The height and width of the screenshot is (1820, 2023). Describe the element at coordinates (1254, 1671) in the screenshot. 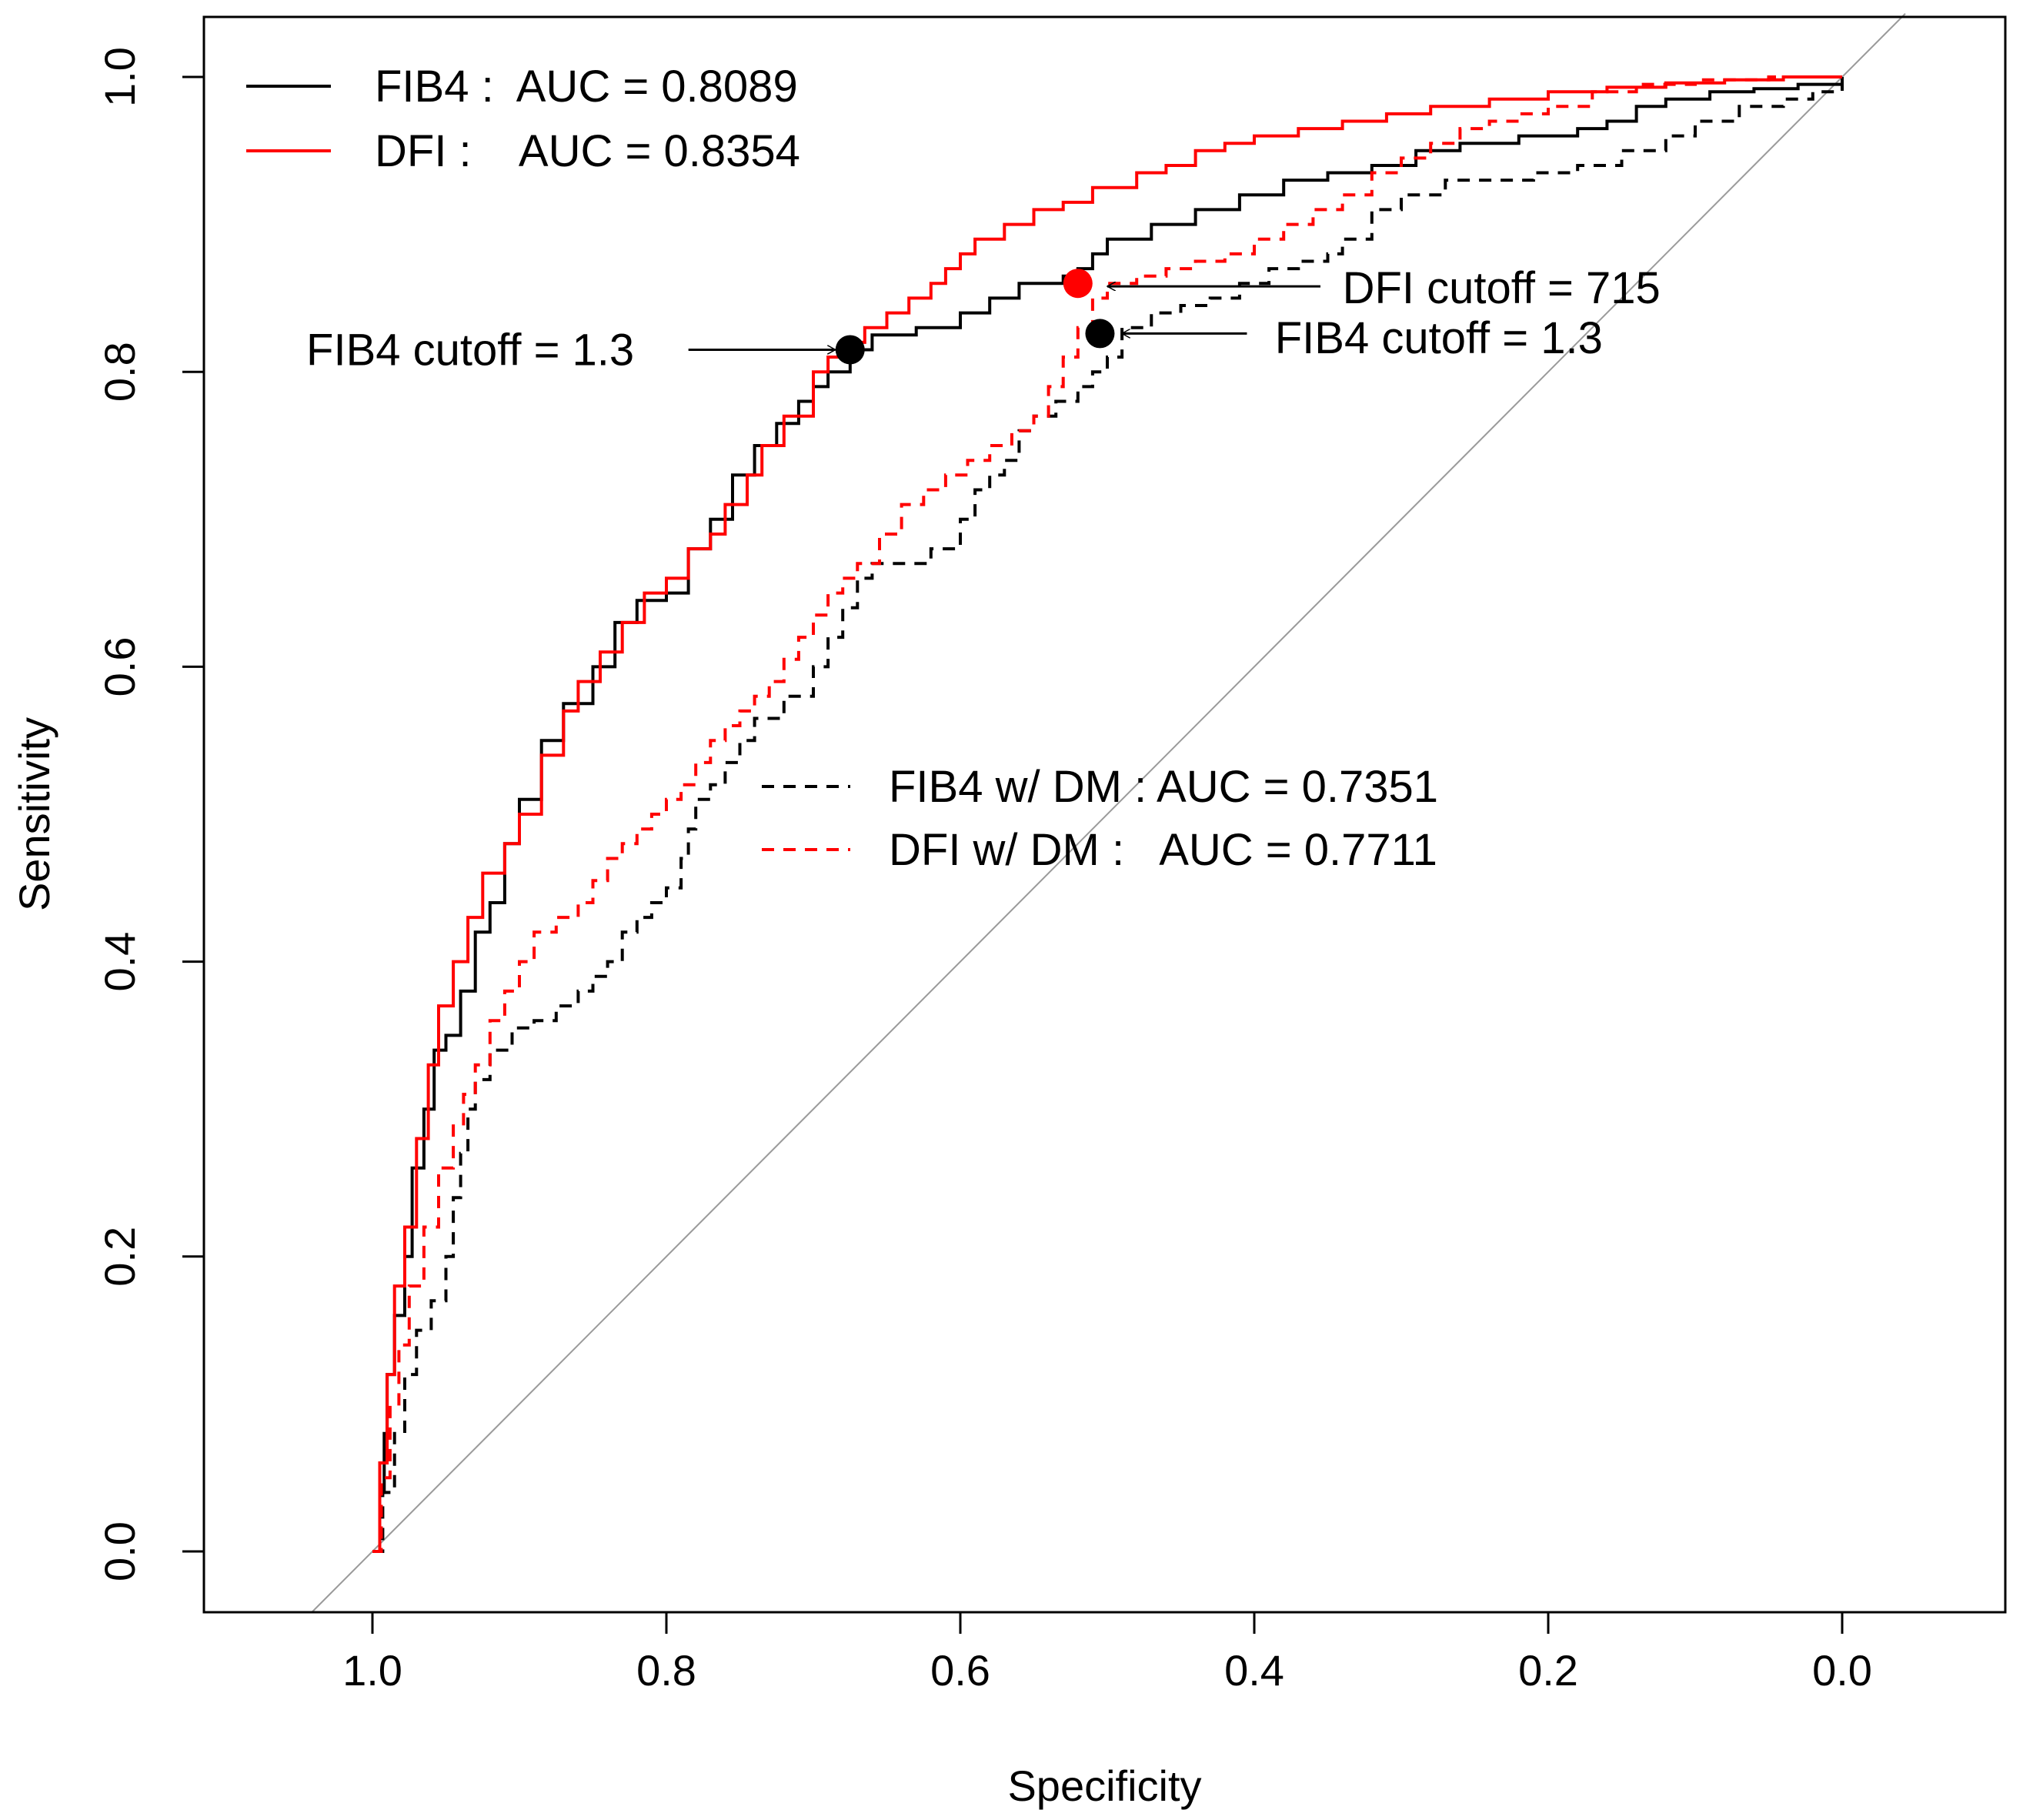

I see `x-tick-label: 0.4` at that location.